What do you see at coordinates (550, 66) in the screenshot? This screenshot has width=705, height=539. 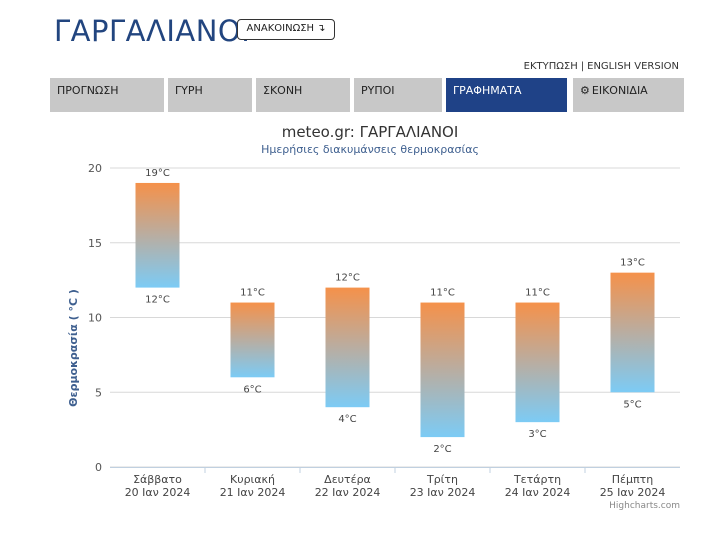 I see `print-link: ΕΚΤΥΠΩΣΗ` at bounding box center [550, 66].